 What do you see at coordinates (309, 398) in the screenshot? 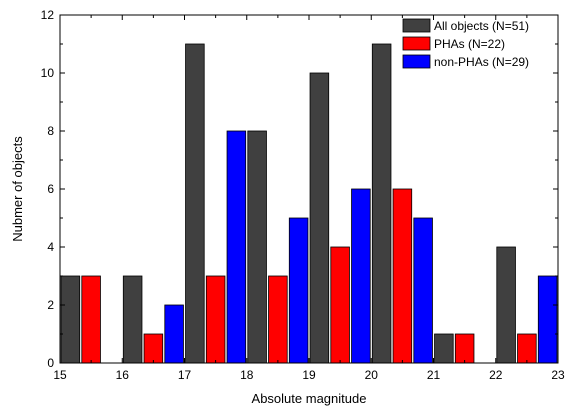
I see `x-axis-title: Absolute magnitude` at bounding box center [309, 398].